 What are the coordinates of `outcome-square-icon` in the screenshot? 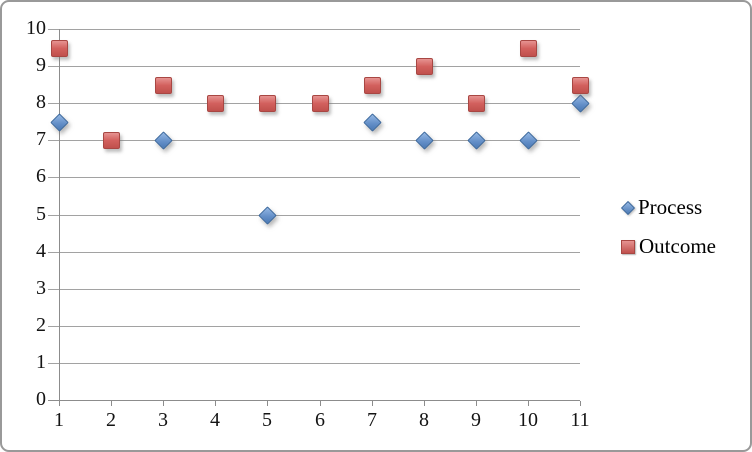 It's located at (628, 246).